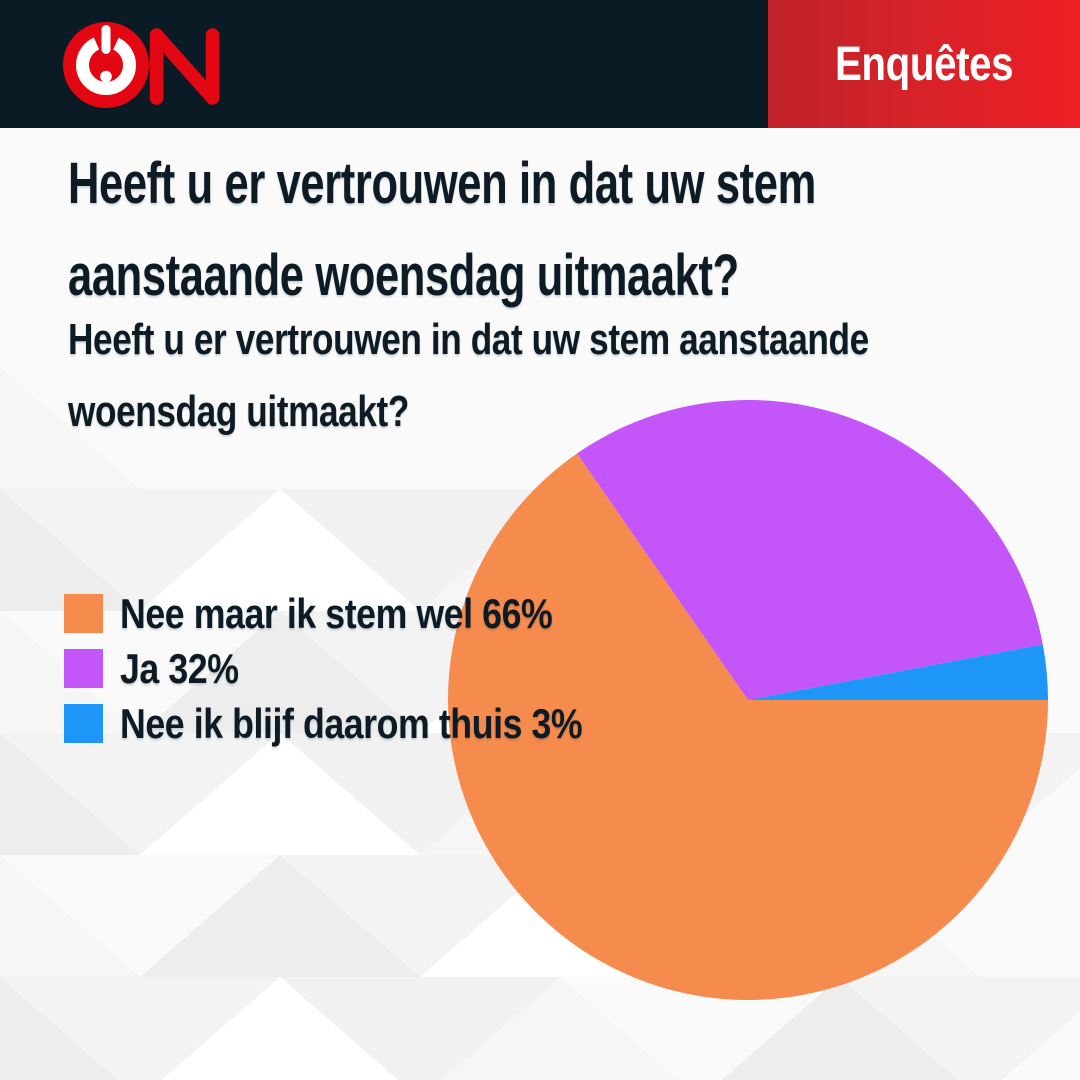 This screenshot has height=1080, width=1080. I want to click on power-ring-icon, so click(106, 65).